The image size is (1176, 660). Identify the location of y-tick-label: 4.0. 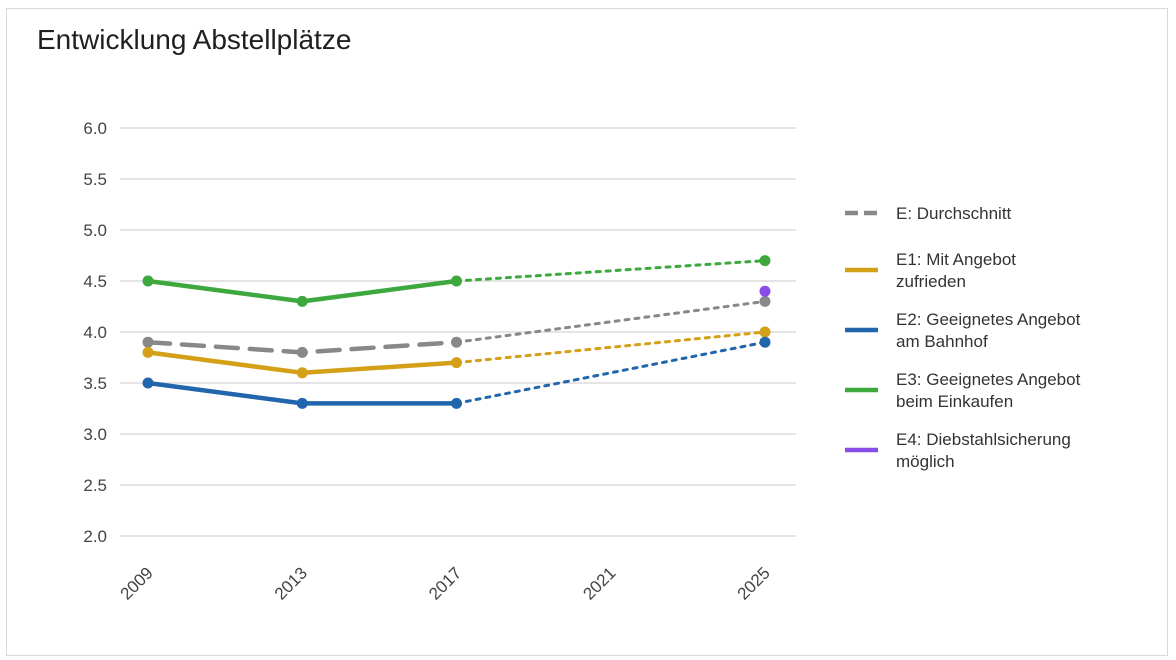
(95, 332).